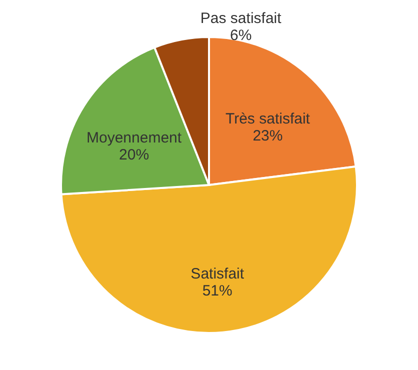 Image resolution: width=418 pixels, height=370 pixels. I want to click on data-label: 51%, so click(217, 291).